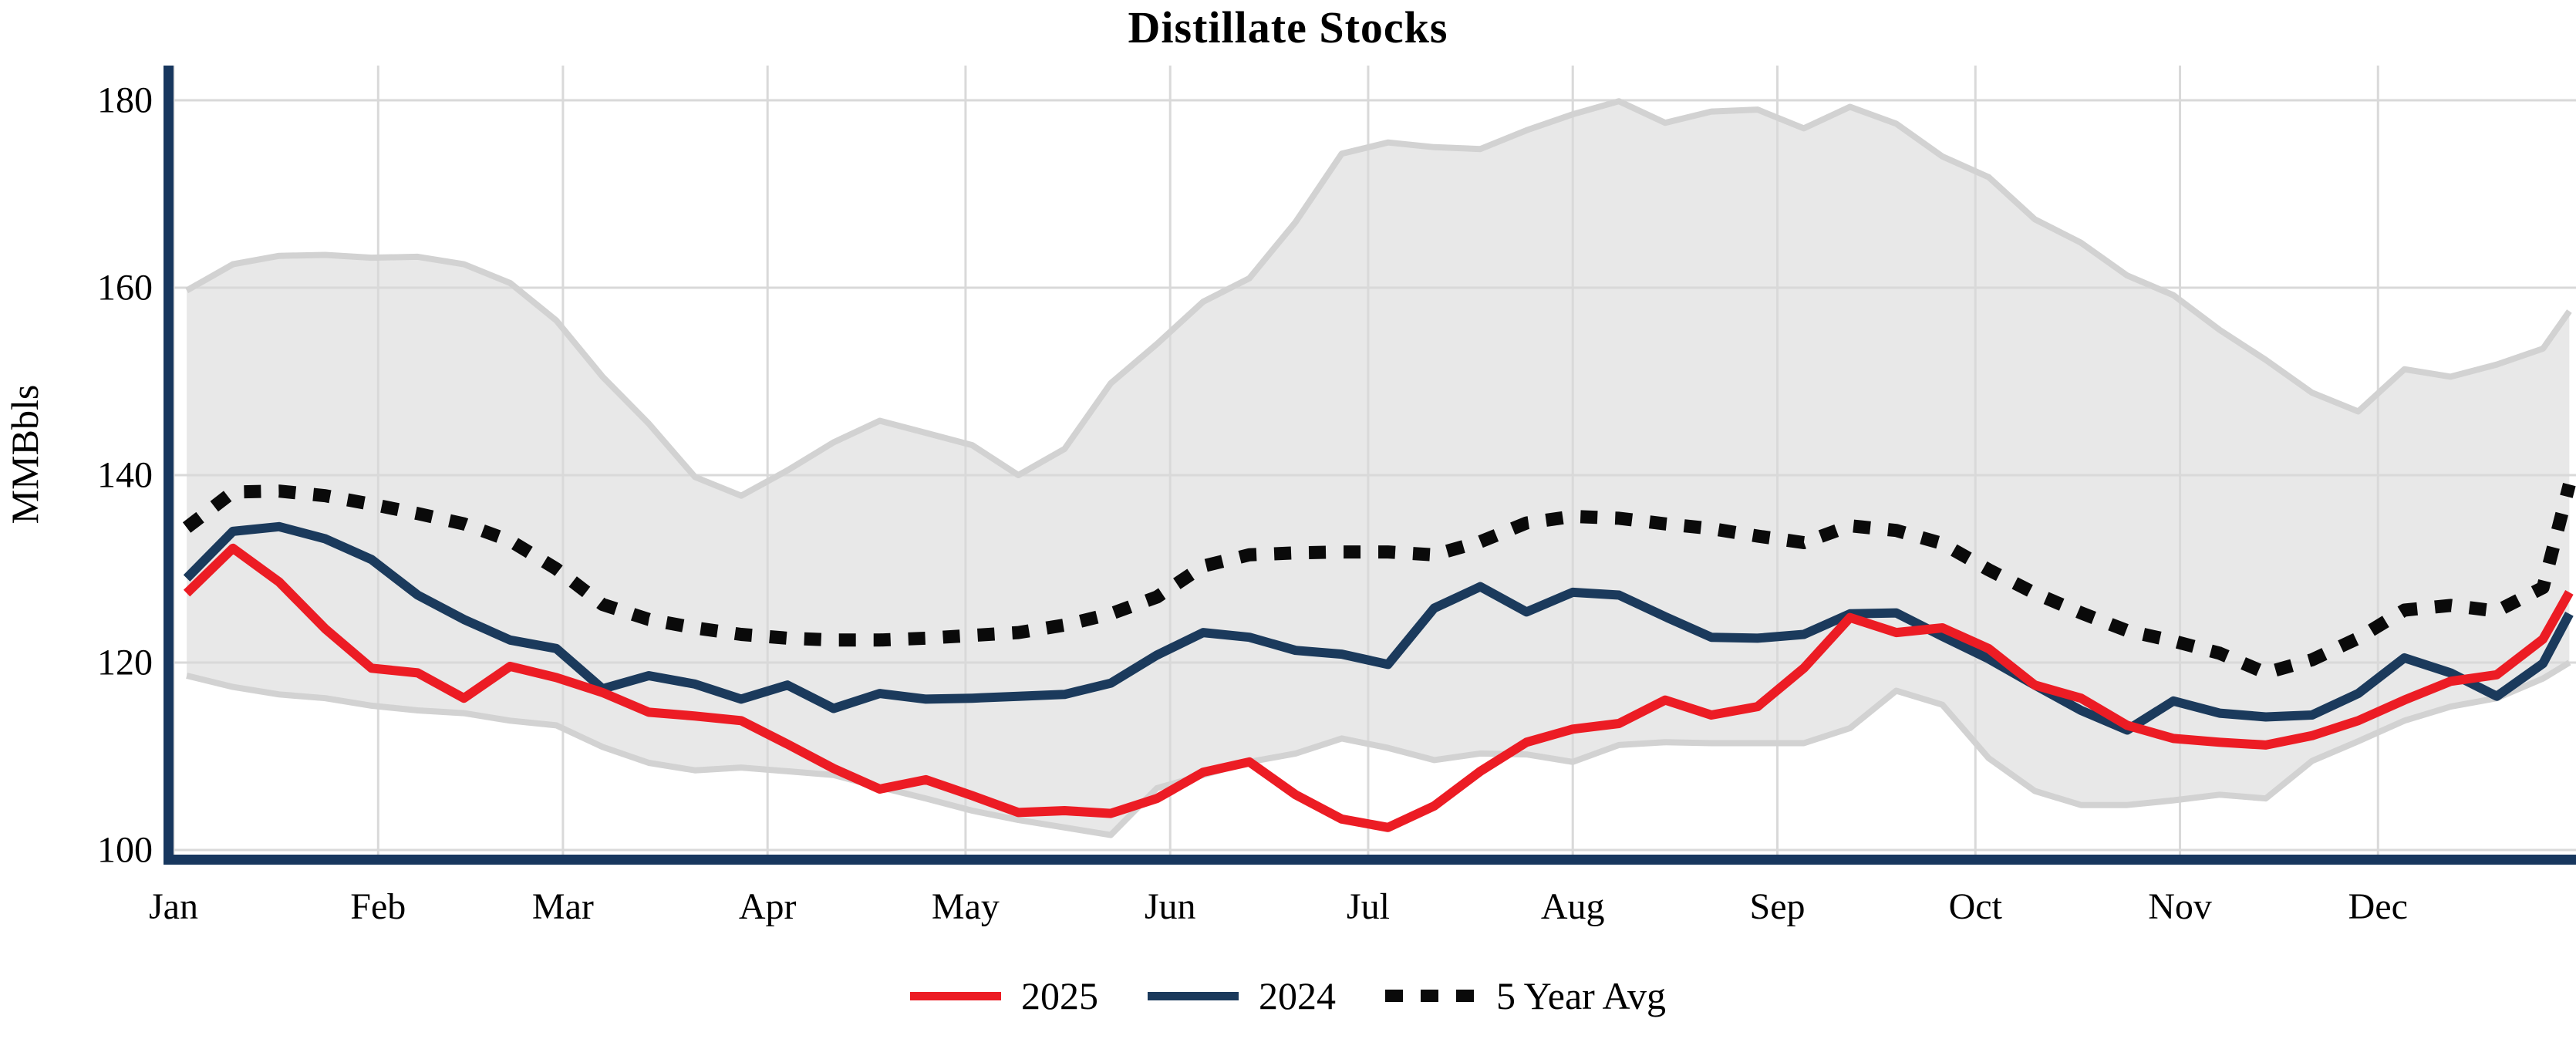 Image resolution: width=2576 pixels, height=1049 pixels. Describe the element at coordinates (2180, 906) in the screenshot. I see `x-tick-nov: Nov` at that location.